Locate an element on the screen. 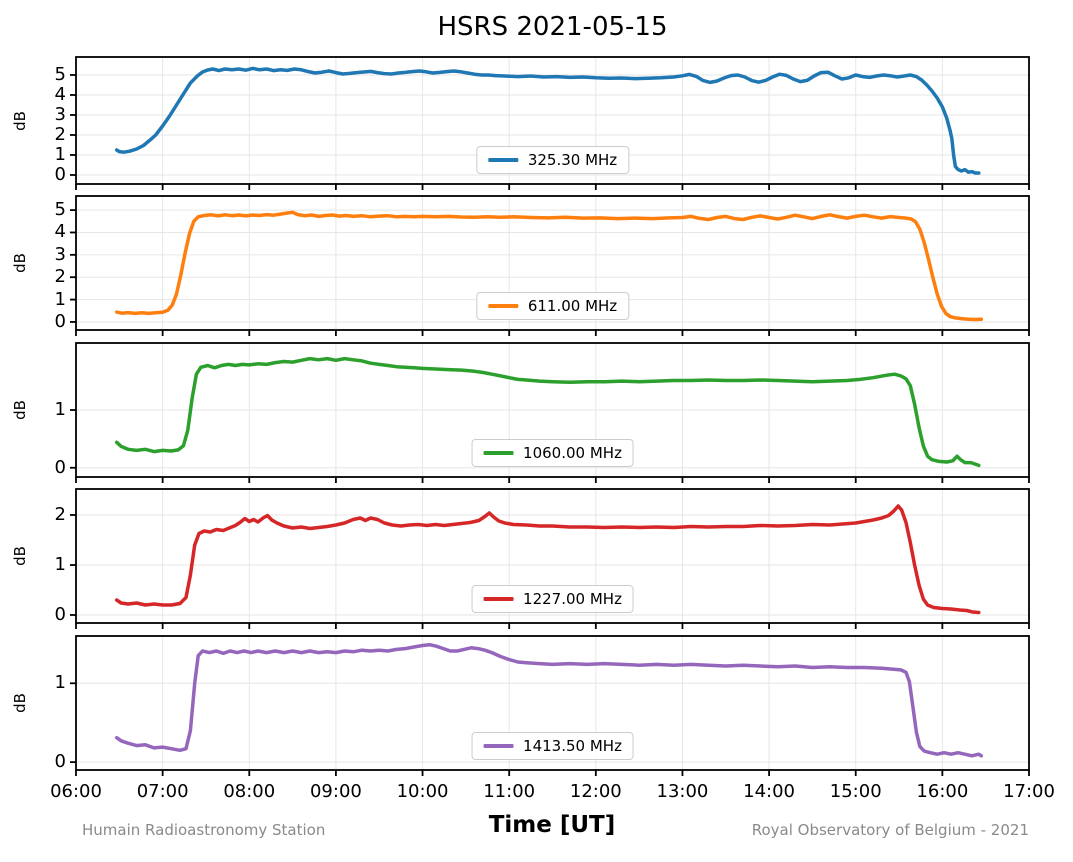 This screenshot has height=862, width=1073. legend: 1060.00 MHz is located at coordinates (552, 453).